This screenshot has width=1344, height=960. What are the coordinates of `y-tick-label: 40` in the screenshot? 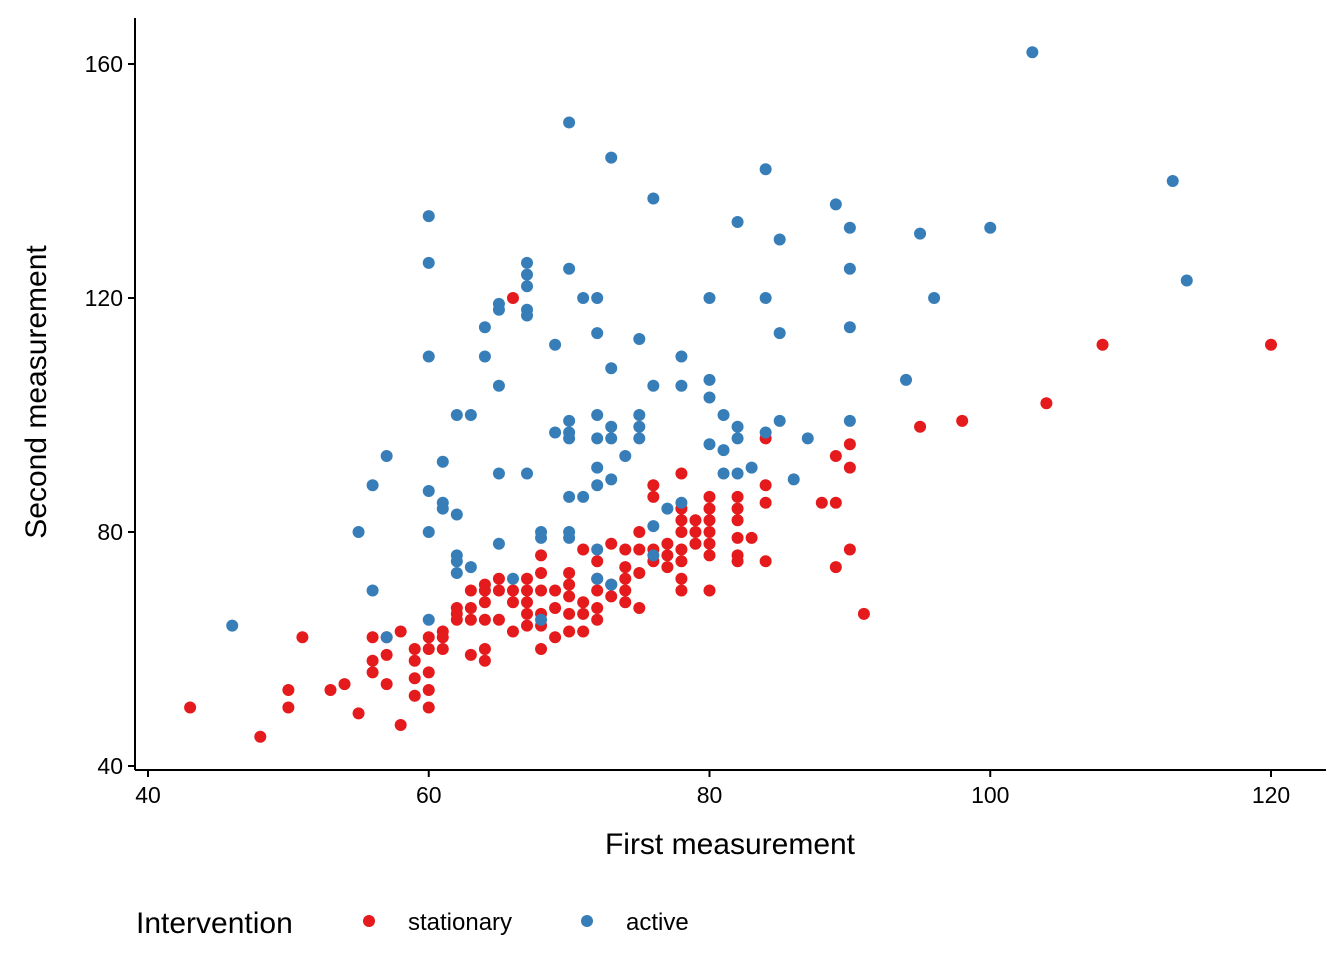 It's located at (110, 766).